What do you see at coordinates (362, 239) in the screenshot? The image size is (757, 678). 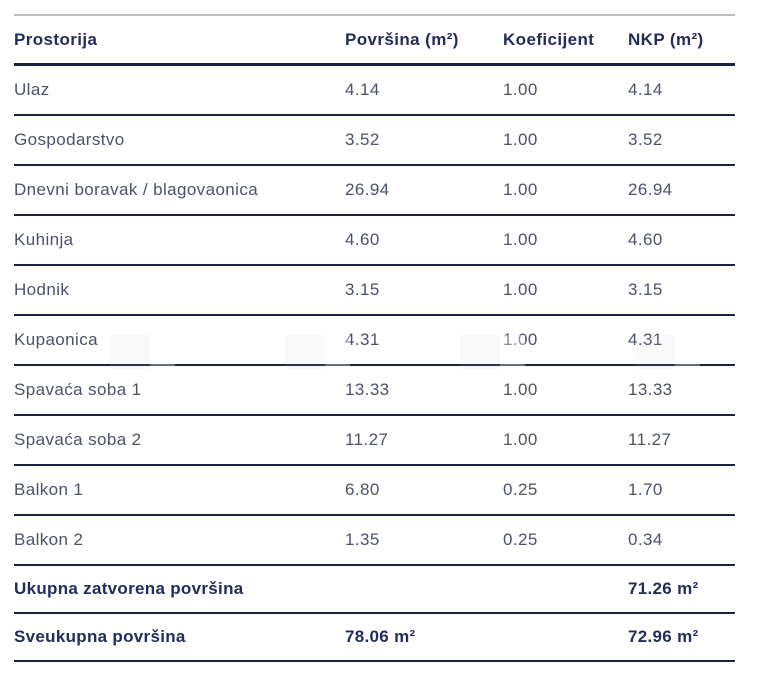 I see `povrsina-cell: 4.60` at bounding box center [362, 239].